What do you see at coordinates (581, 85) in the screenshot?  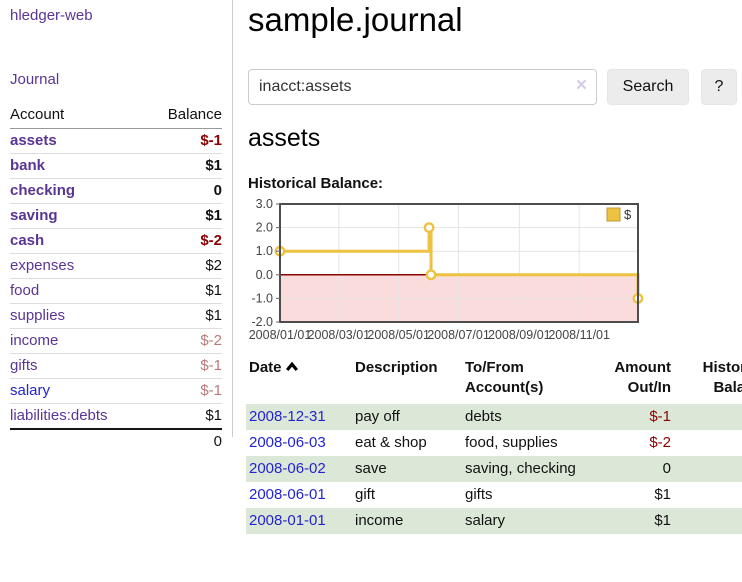 I see `clear-search-icon: ×` at bounding box center [581, 85].